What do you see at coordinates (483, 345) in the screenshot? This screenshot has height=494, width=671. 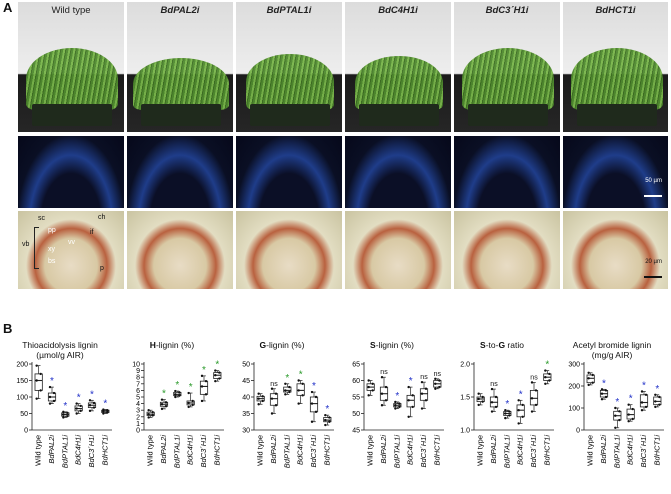 I see `chart-title-bold: S` at bounding box center [483, 345].